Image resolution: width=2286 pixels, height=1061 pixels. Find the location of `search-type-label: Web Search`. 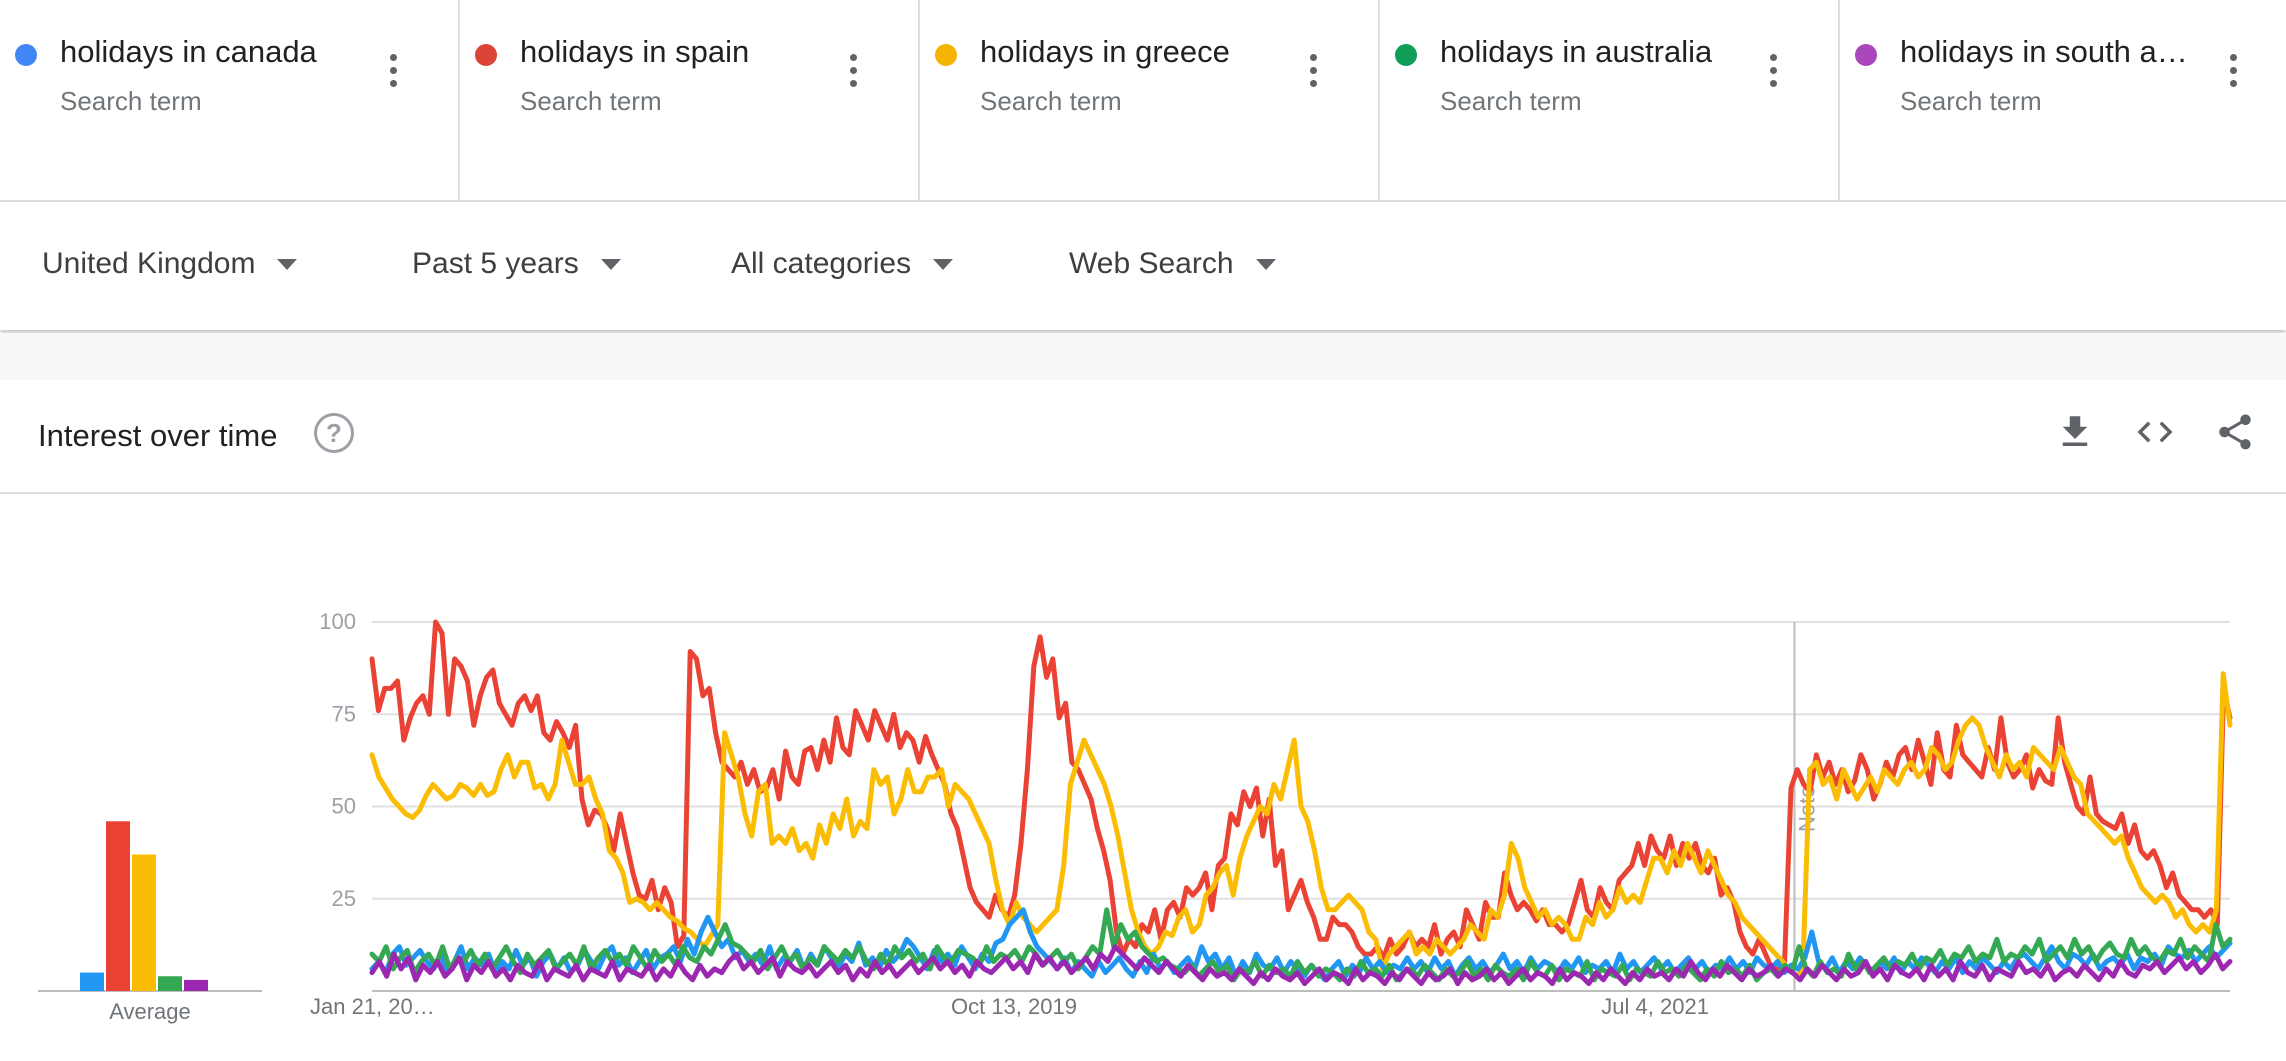

search-type-label: Web Search is located at coordinates (1151, 263).